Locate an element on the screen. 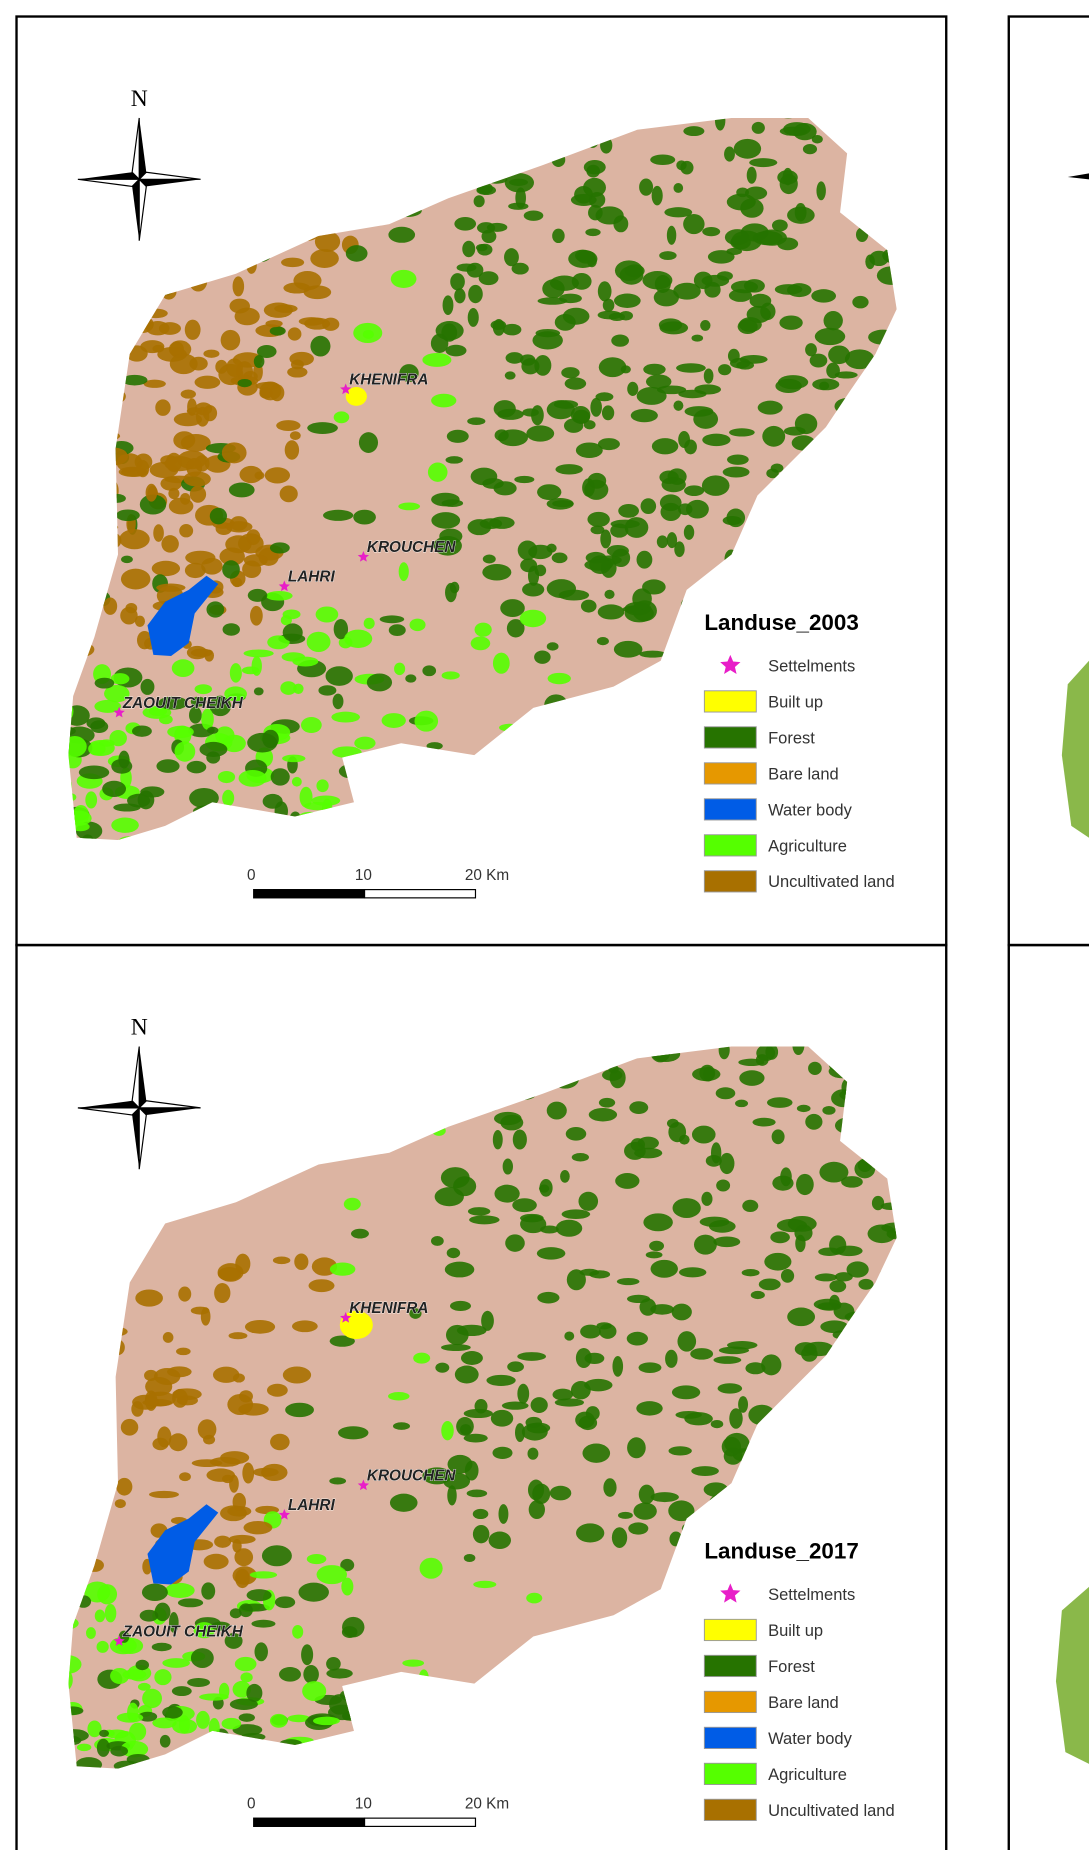 Image resolution: width=1089 pixels, height=1850 pixels. settlement-star is located at coordinates (284, 586).